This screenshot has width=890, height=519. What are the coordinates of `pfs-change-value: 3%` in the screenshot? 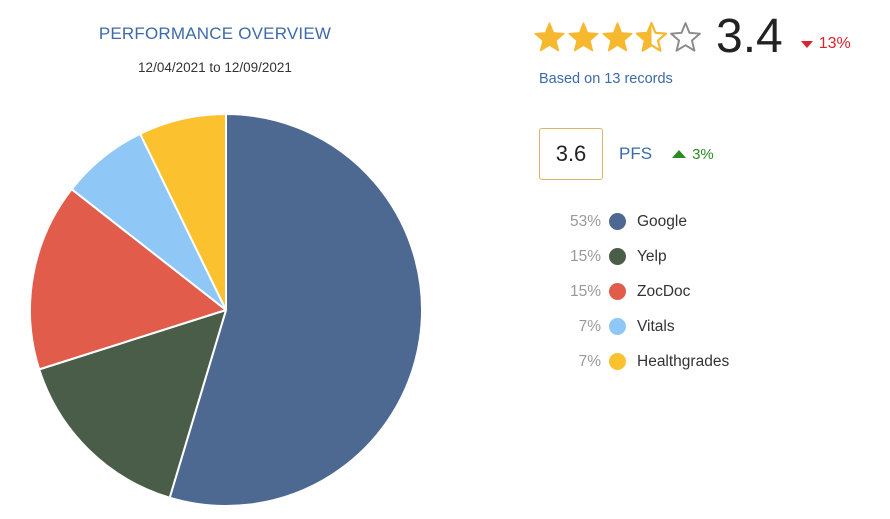 It's located at (703, 154).